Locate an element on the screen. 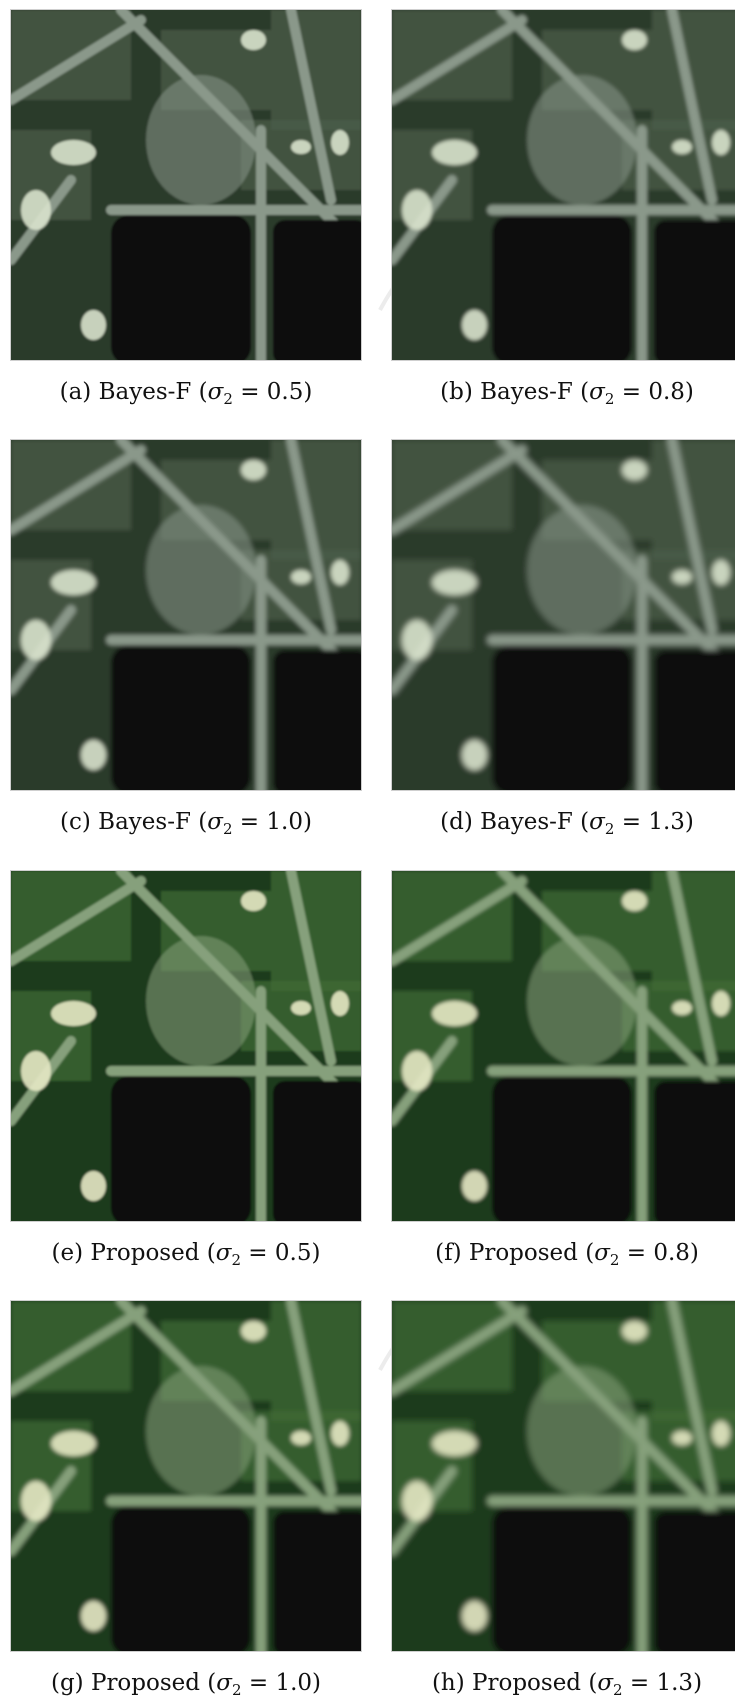  image-h is located at coordinates (563, 1476).